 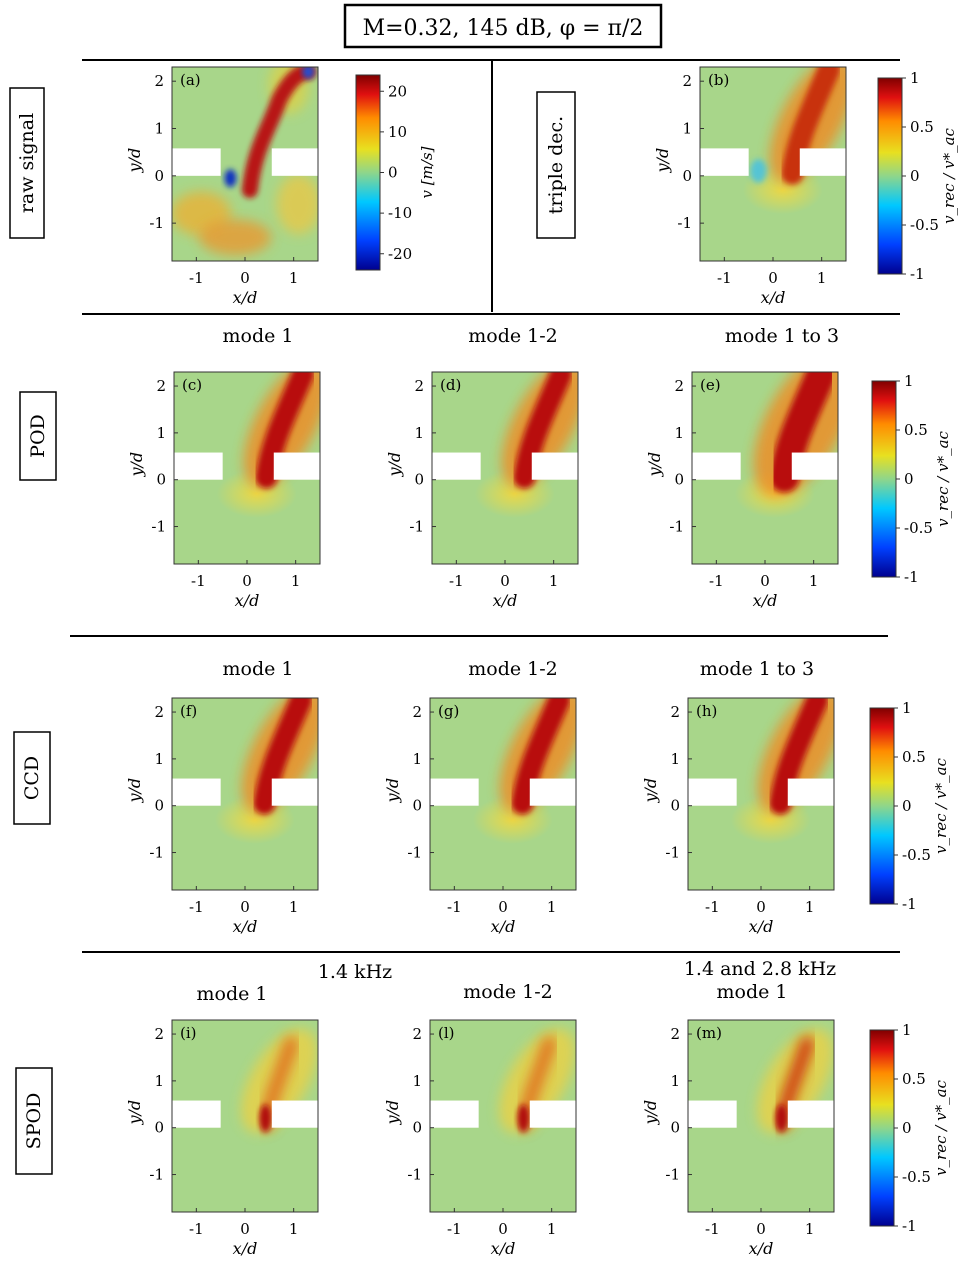 What do you see at coordinates (38, 436) in the screenshot?
I see `row-label-pod: POD` at bounding box center [38, 436].